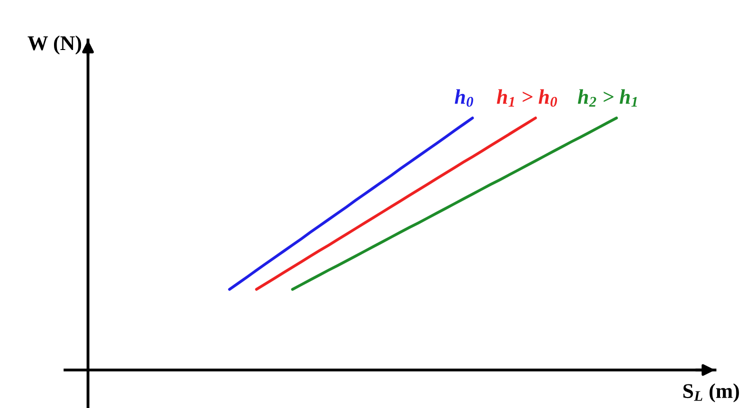  I want to click on x-axis-title: S$_{L}$ (m), so click(711, 392).